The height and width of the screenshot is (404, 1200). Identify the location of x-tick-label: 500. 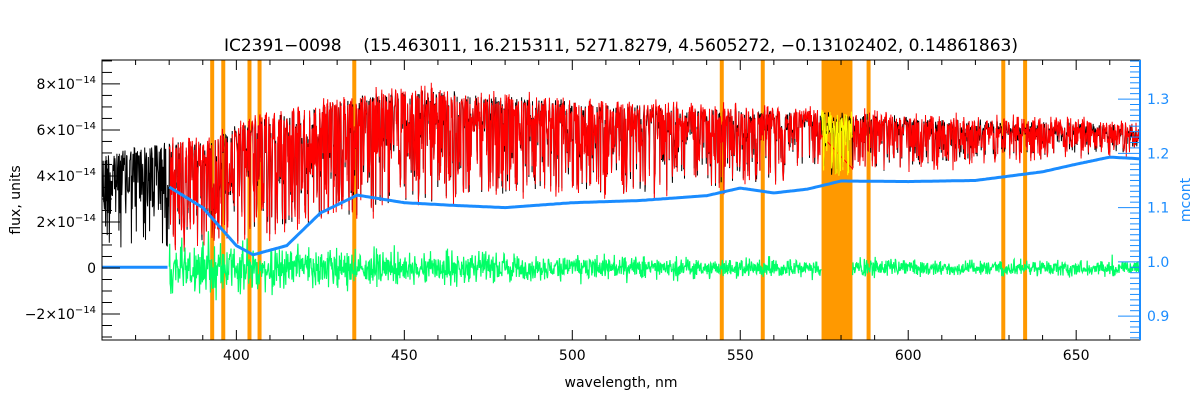
(572, 356).